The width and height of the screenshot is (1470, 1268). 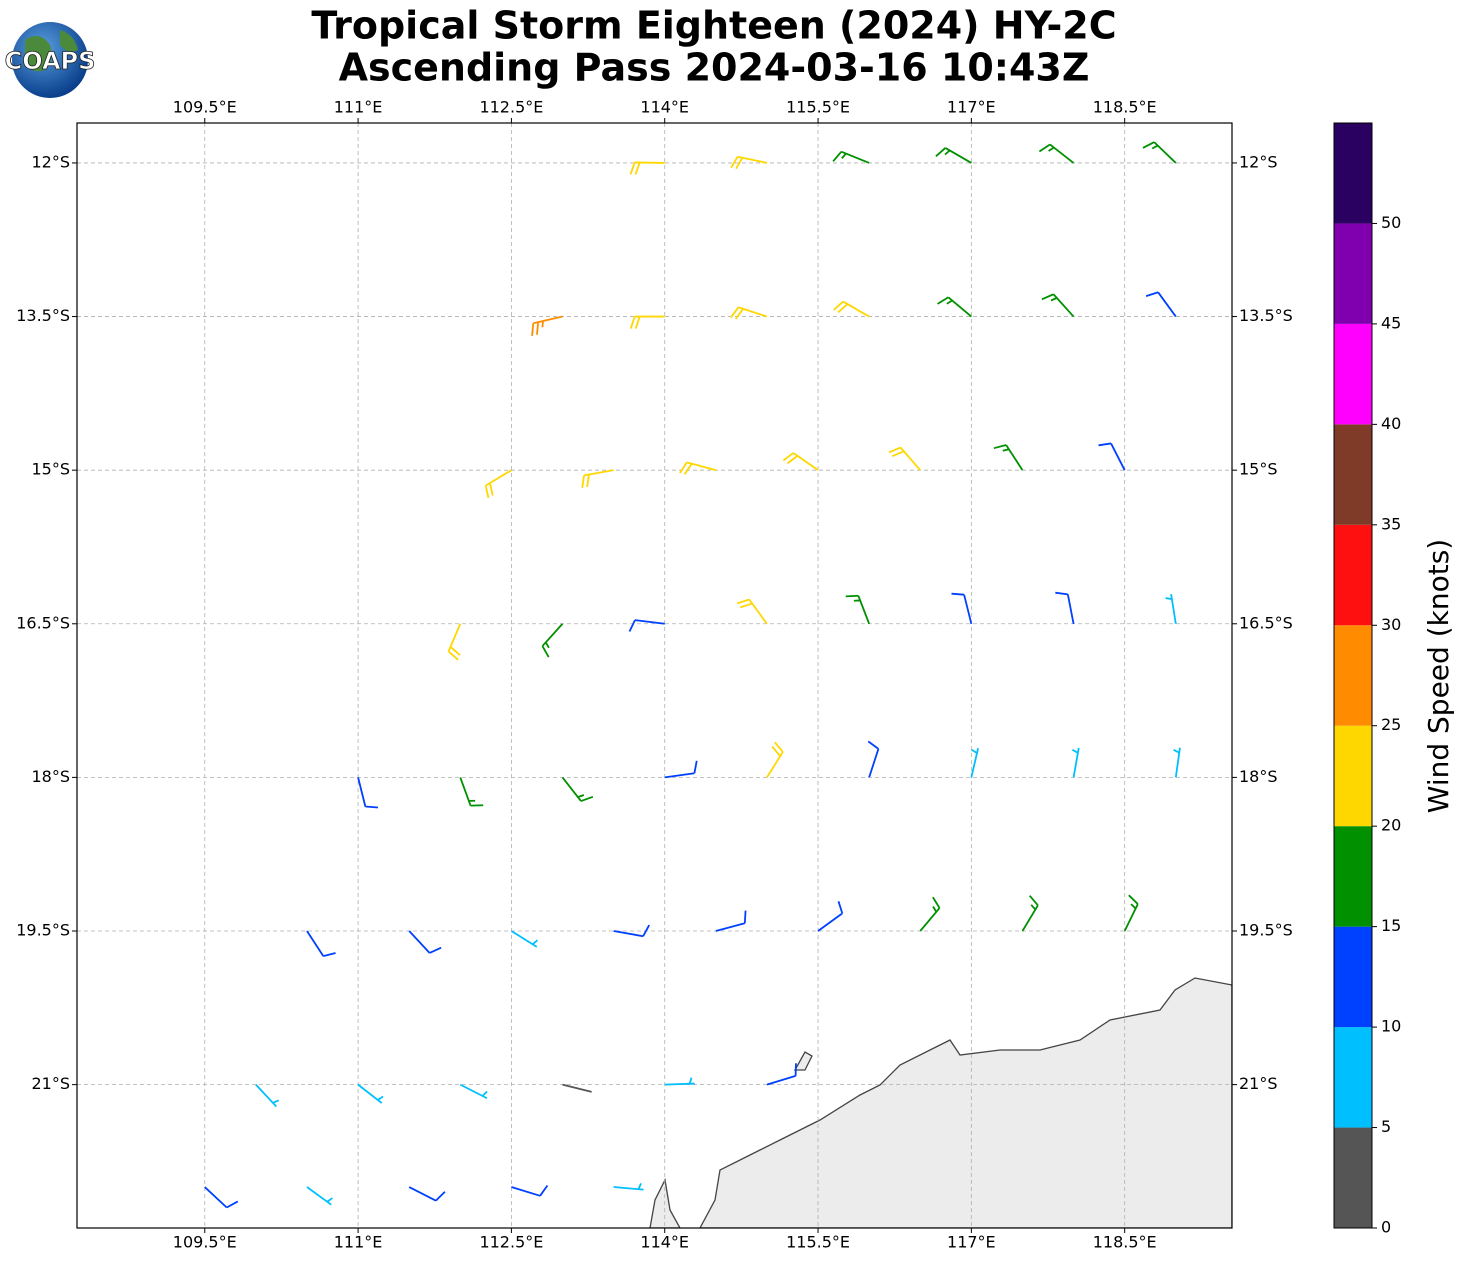 I want to click on colorbar-frame, so click(x=1353, y=675).